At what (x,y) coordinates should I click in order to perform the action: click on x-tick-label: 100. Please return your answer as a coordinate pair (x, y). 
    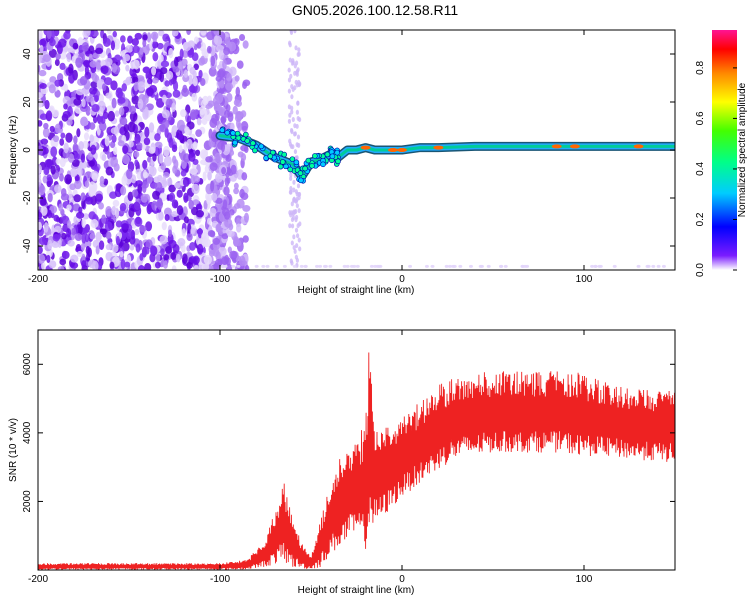
    Looking at the image, I should click on (584, 579).